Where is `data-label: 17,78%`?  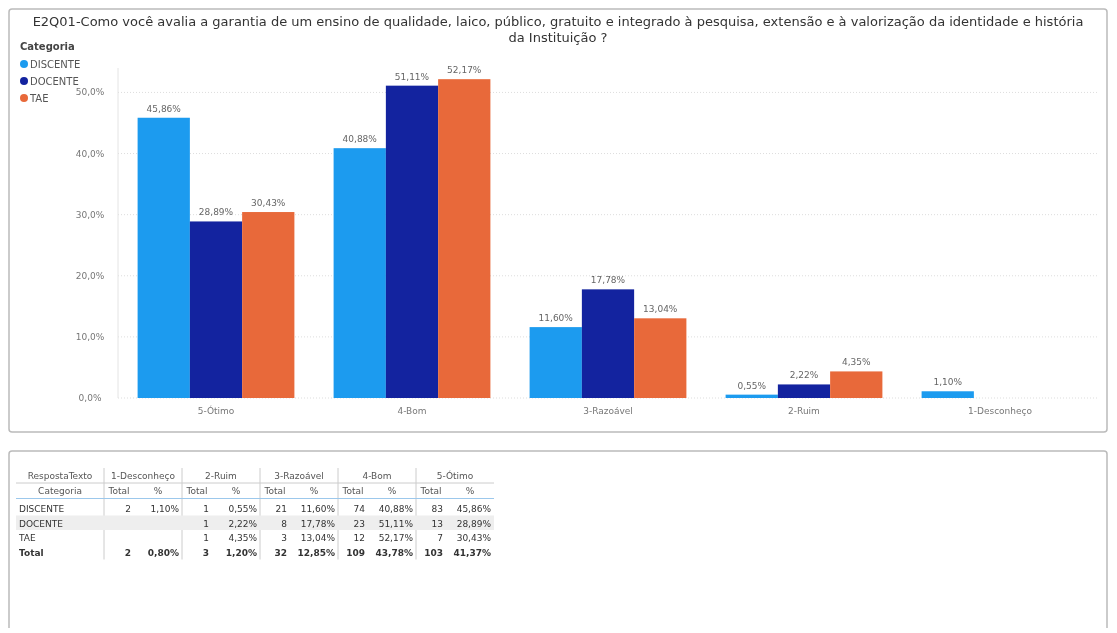
data-label: 17,78% is located at coordinates (608, 280).